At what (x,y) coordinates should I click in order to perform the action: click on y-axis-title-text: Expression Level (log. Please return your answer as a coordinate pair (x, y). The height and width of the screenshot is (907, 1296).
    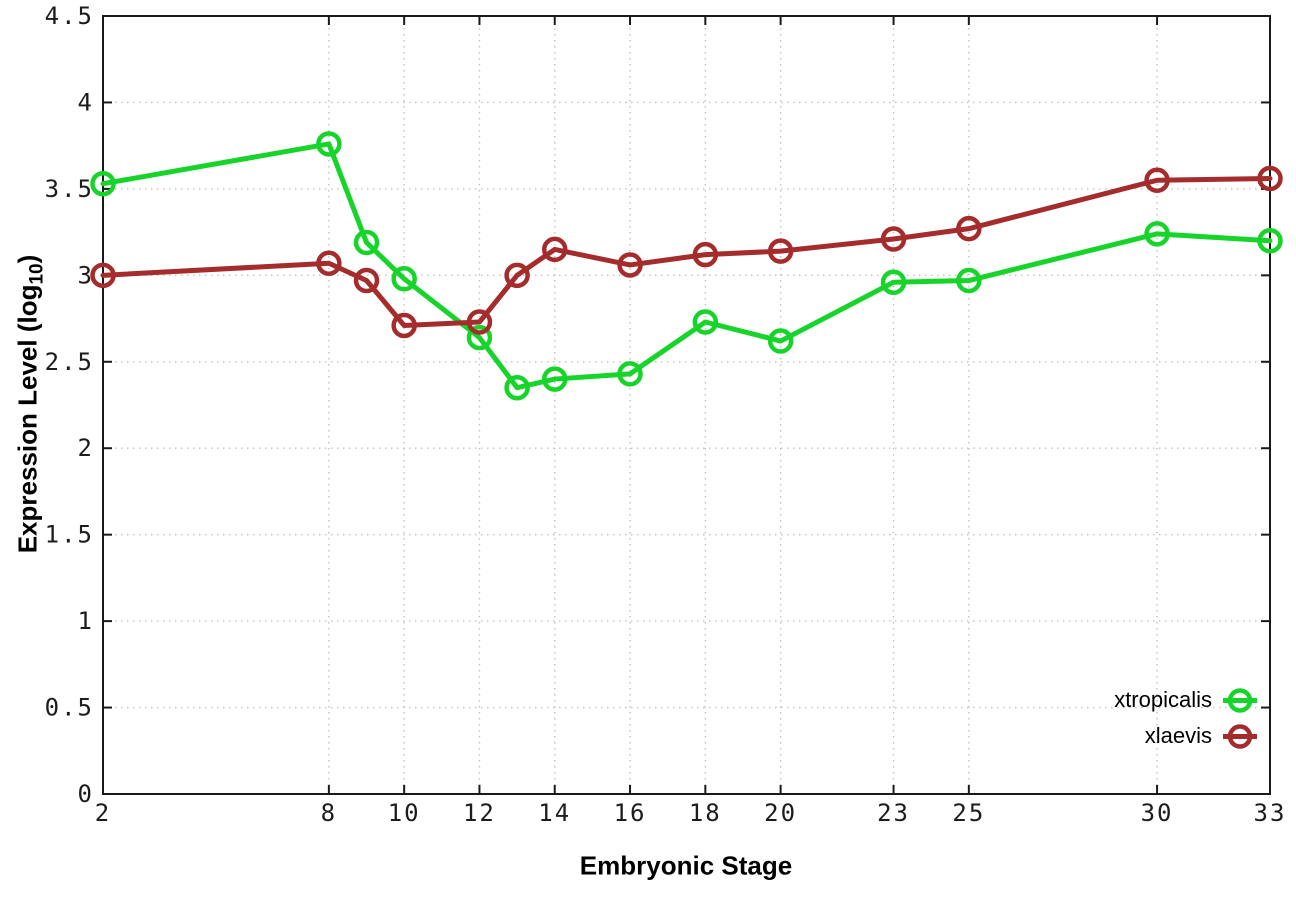
    Looking at the image, I should click on (27, 419).